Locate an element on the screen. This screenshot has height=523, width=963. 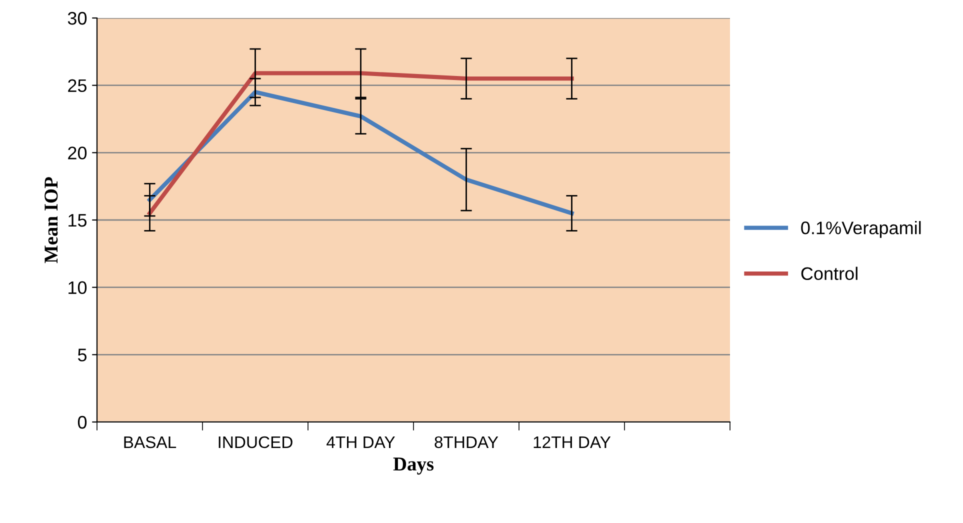
y-tick-label: 5 is located at coordinates (82, 355).